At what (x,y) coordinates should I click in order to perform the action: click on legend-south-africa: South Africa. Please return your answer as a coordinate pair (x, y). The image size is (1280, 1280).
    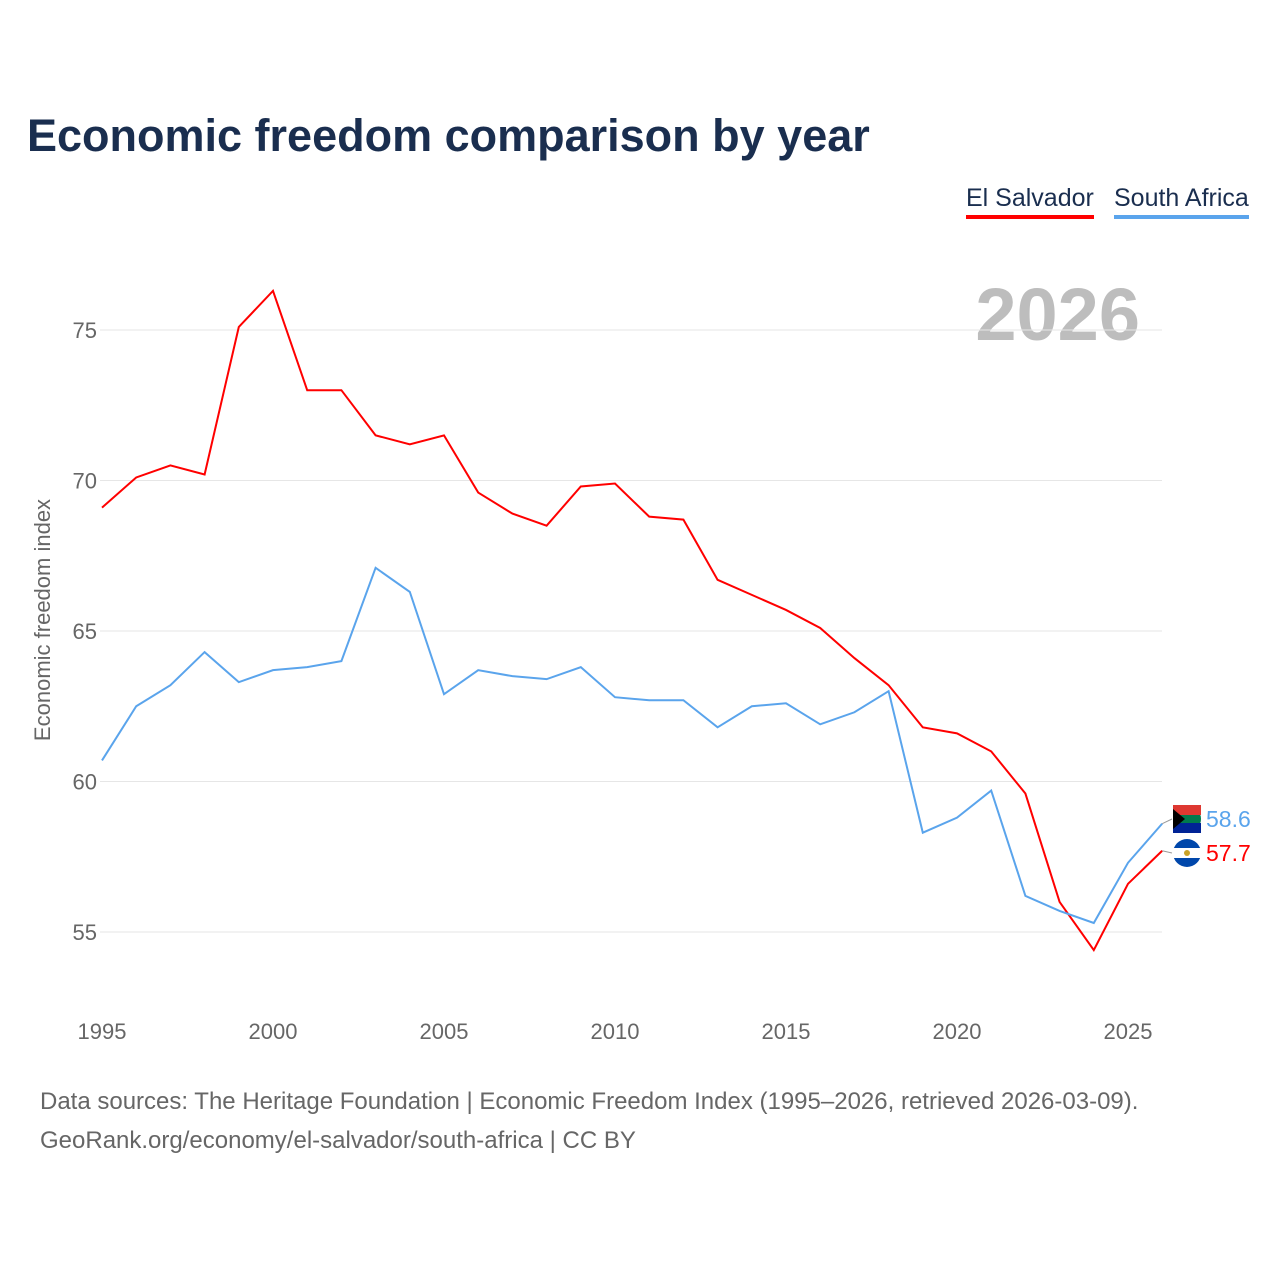
    Looking at the image, I should click on (1181, 201).